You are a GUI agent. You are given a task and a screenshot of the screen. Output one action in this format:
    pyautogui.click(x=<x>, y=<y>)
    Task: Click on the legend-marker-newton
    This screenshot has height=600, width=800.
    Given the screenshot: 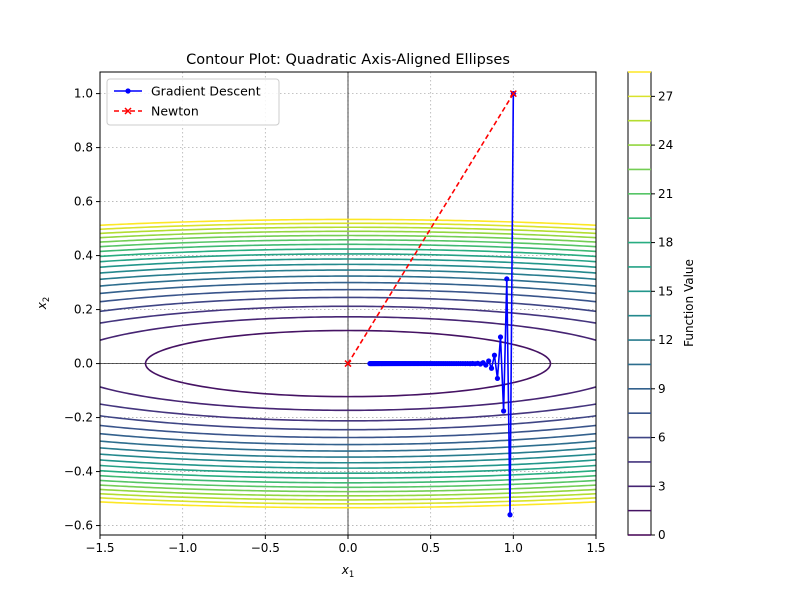 What is the action you would take?
    pyautogui.click(x=128, y=111)
    